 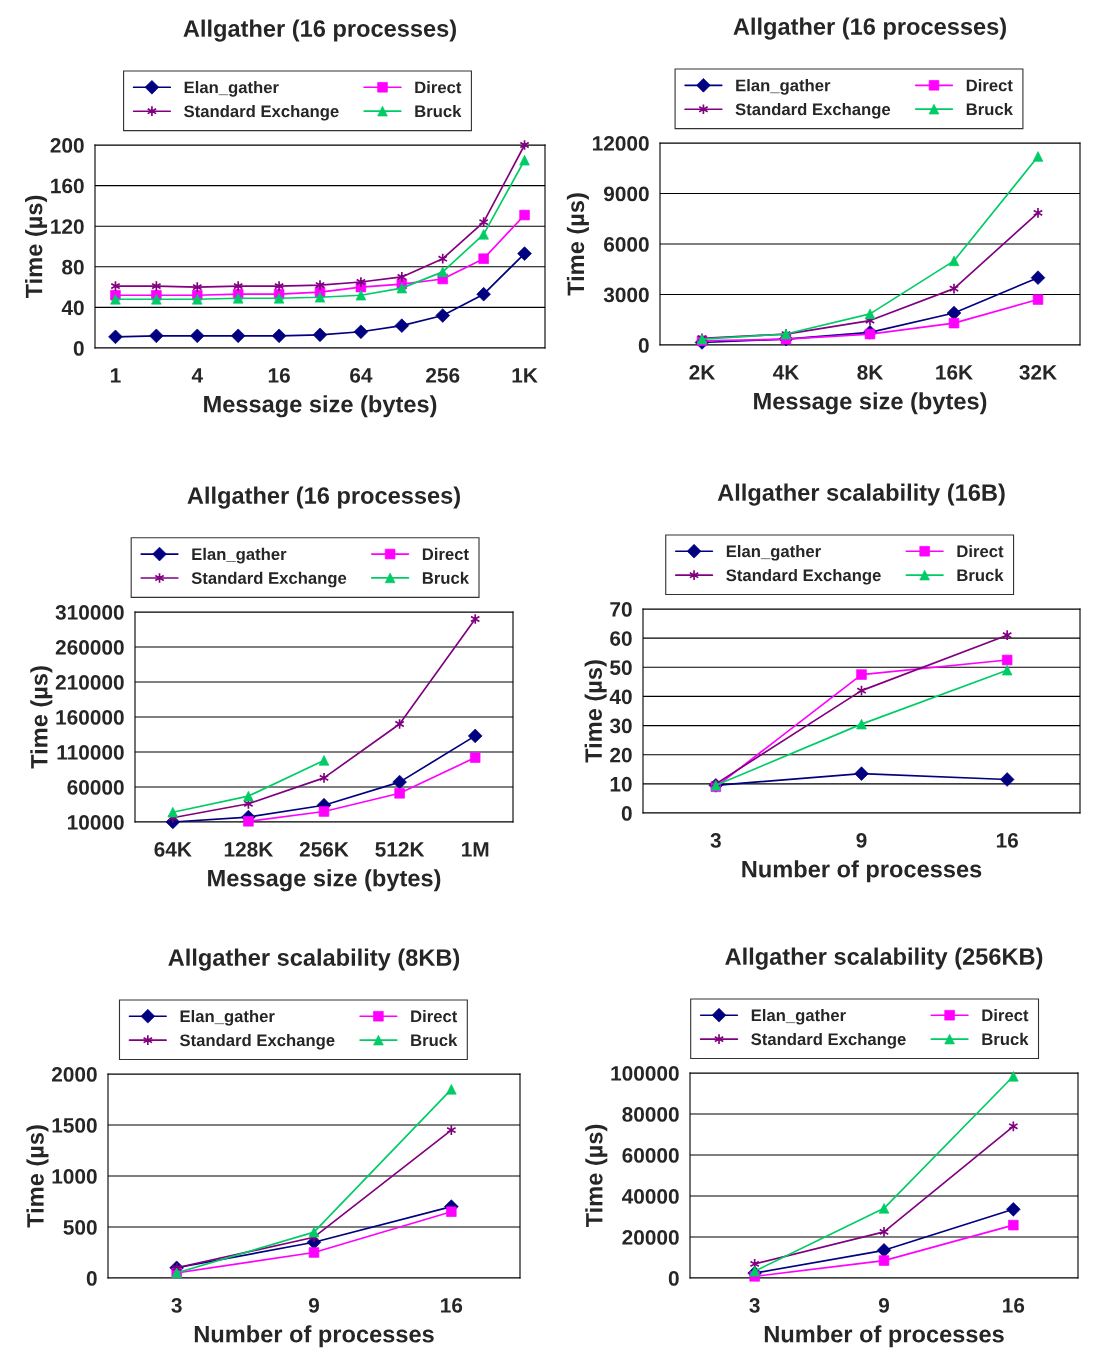 I want to click on y-tick-label: 10000, so click(x=95, y=822).